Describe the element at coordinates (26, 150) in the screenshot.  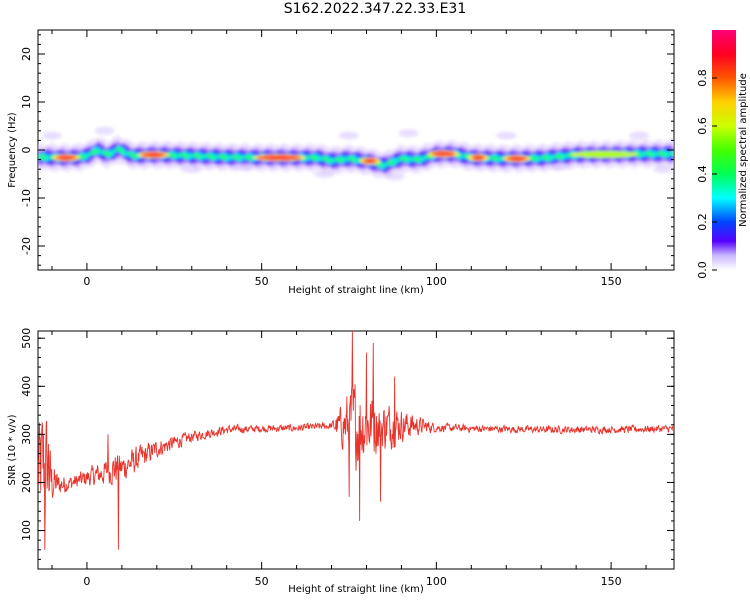
I see `top-ytick-label: 0` at that location.